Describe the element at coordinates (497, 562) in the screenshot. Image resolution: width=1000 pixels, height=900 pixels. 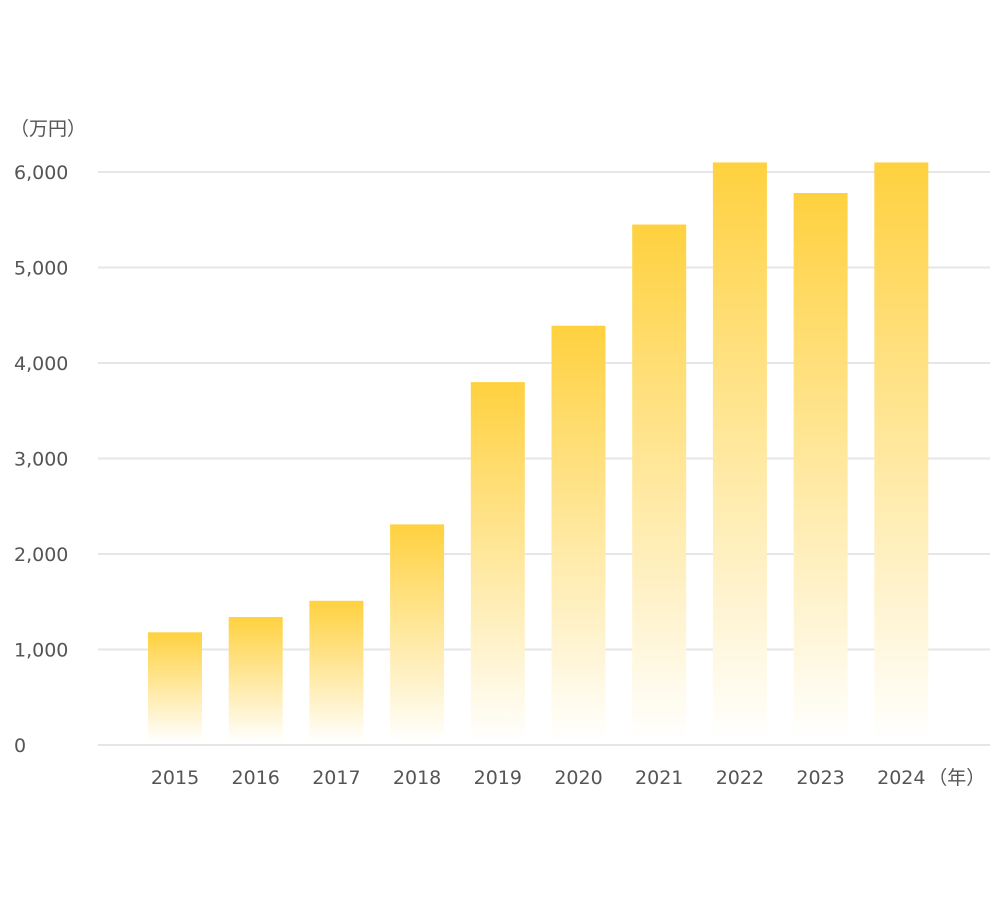
I see `bar-2019` at that location.